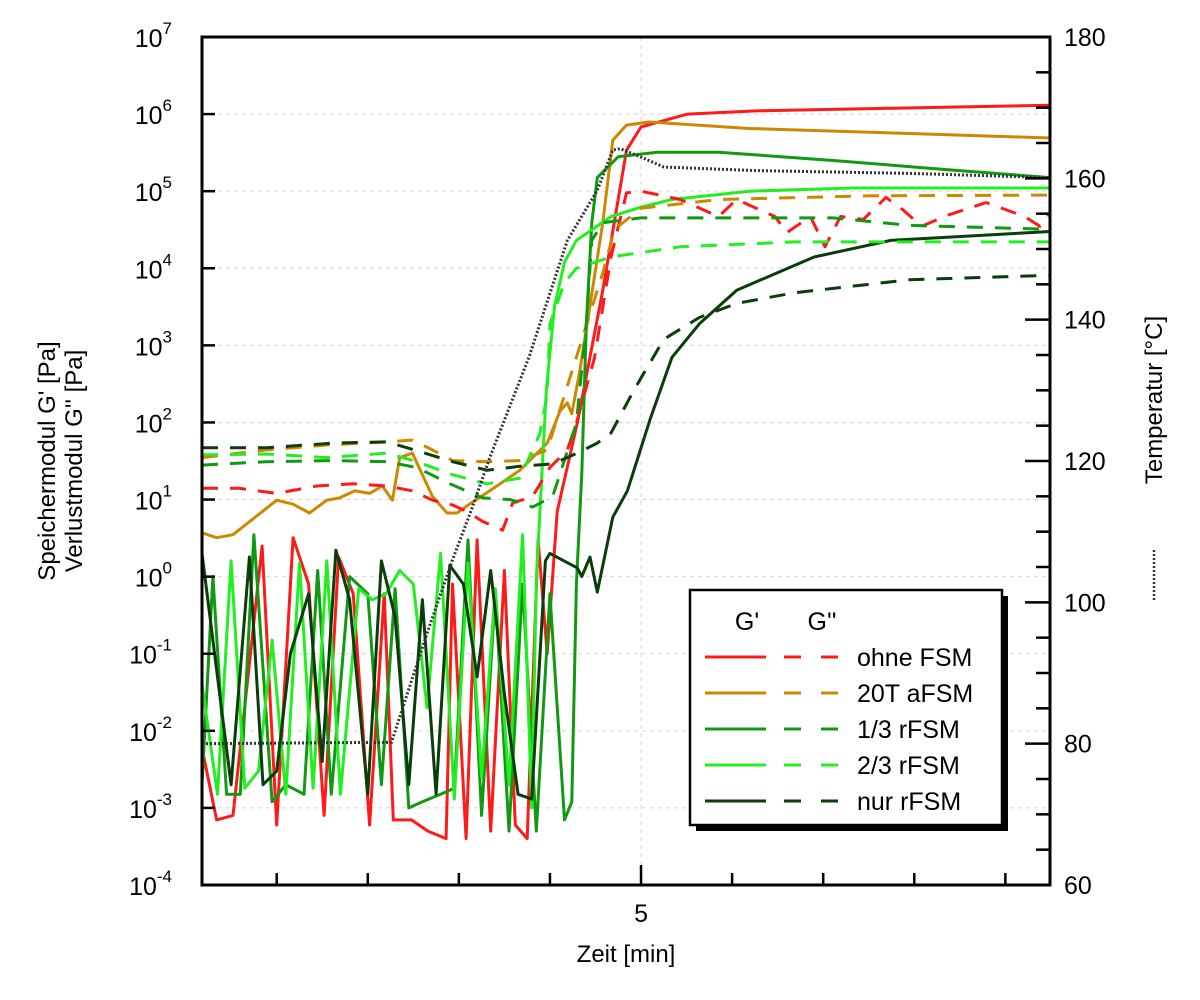 The image size is (1200, 1000). Describe the element at coordinates (164, 876) in the screenshot. I see `y-tick-exponent: -4` at that location.